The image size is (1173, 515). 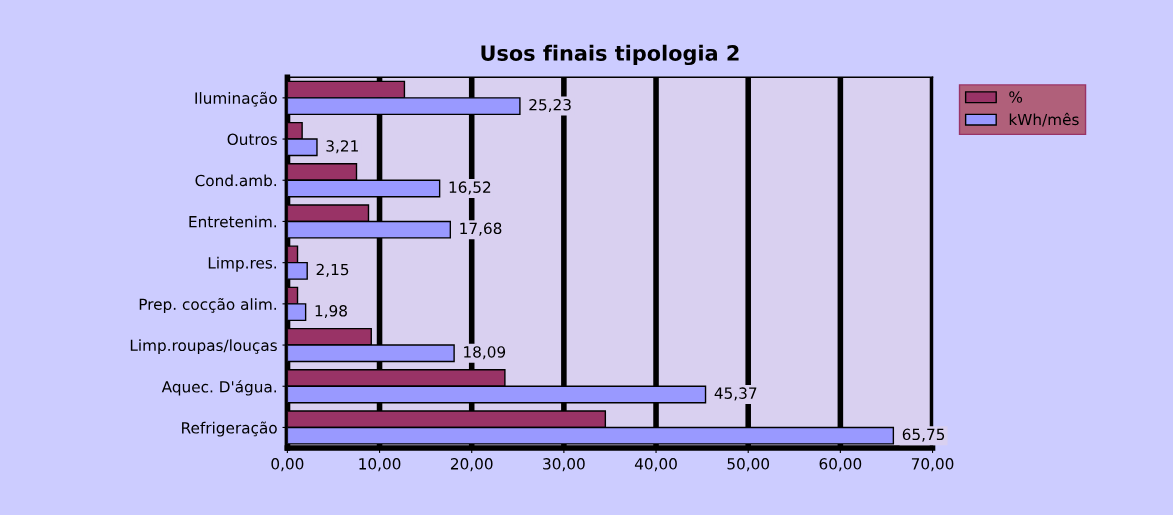 I want to click on y-tick-label: Outros, so click(x=252, y=139).